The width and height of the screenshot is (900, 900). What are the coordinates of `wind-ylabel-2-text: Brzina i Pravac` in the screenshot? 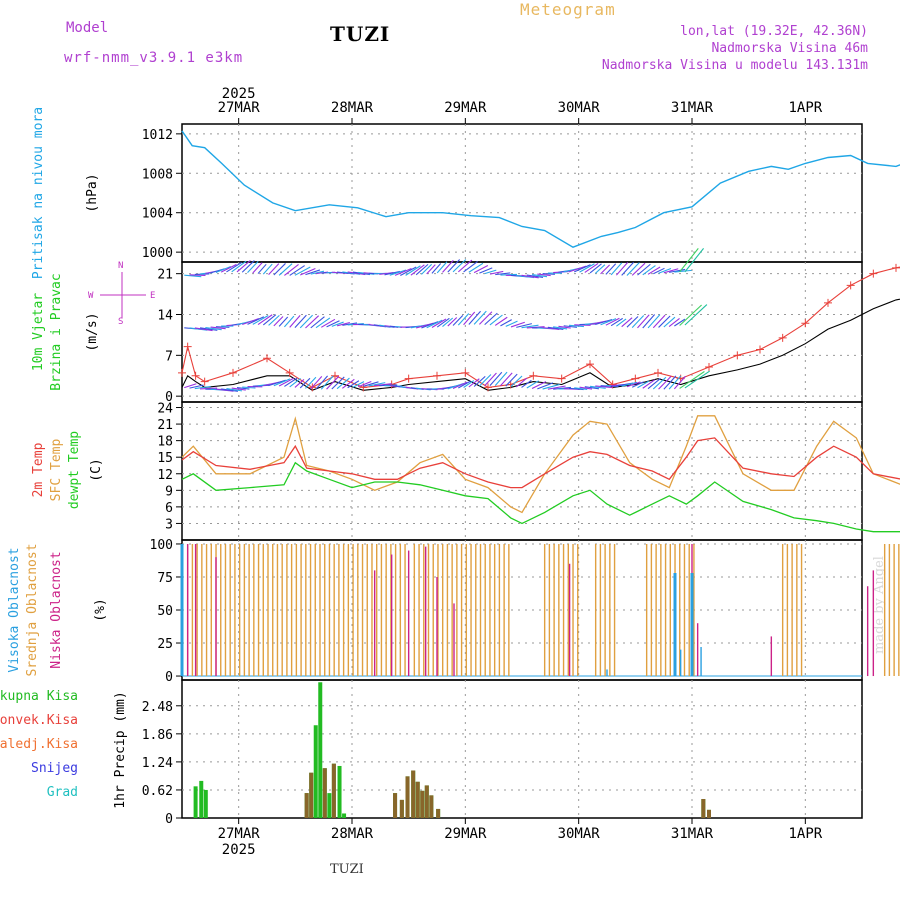 It's located at (56, 331).